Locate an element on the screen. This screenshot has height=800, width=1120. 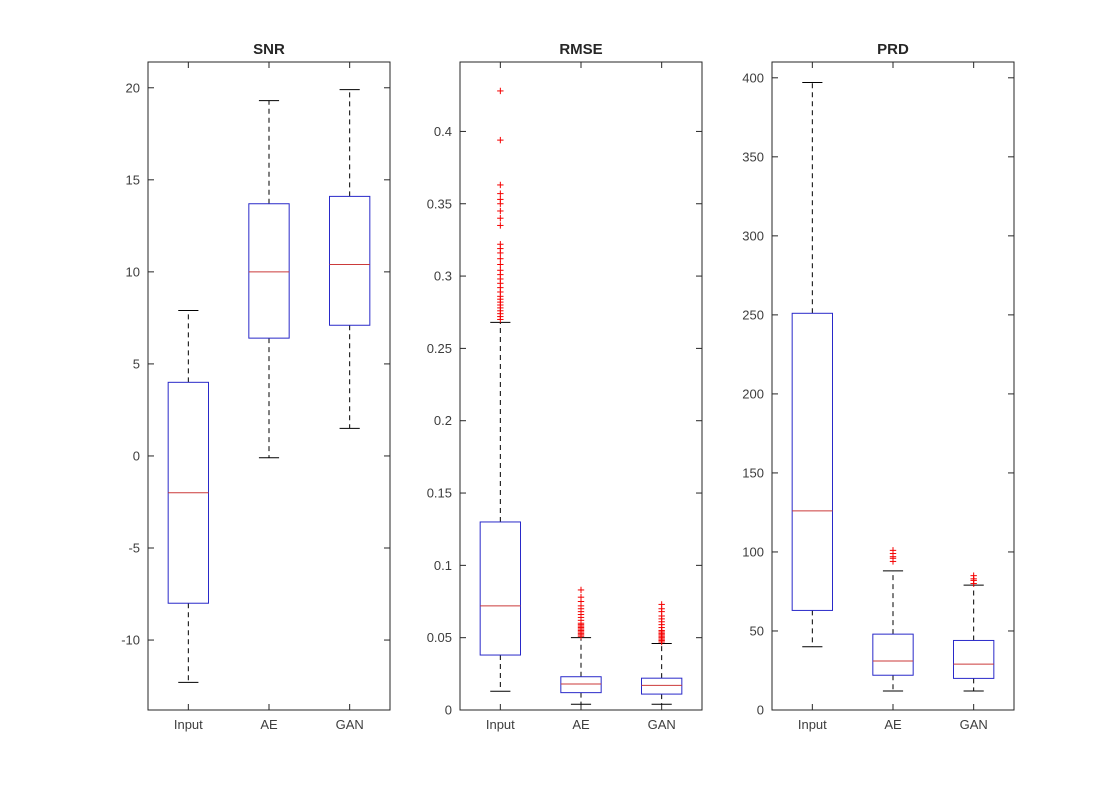
y-tick-label: 15 is located at coordinates (133, 179).